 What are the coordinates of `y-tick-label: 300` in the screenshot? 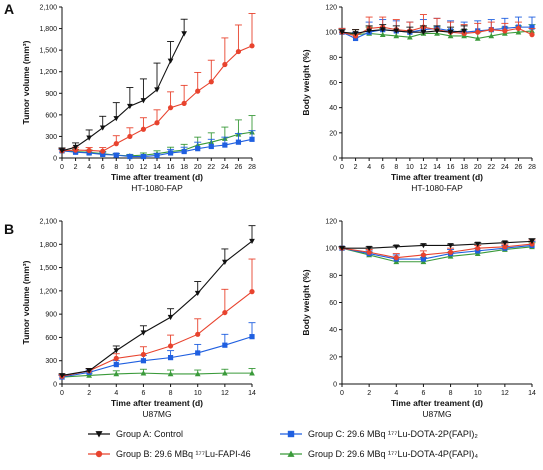 It's located at (51, 361).